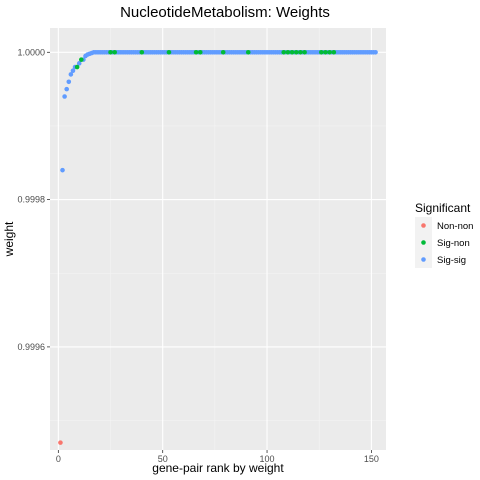  Describe the element at coordinates (267, 459) in the screenshot. I see `x-tick-label: 100` at that location.